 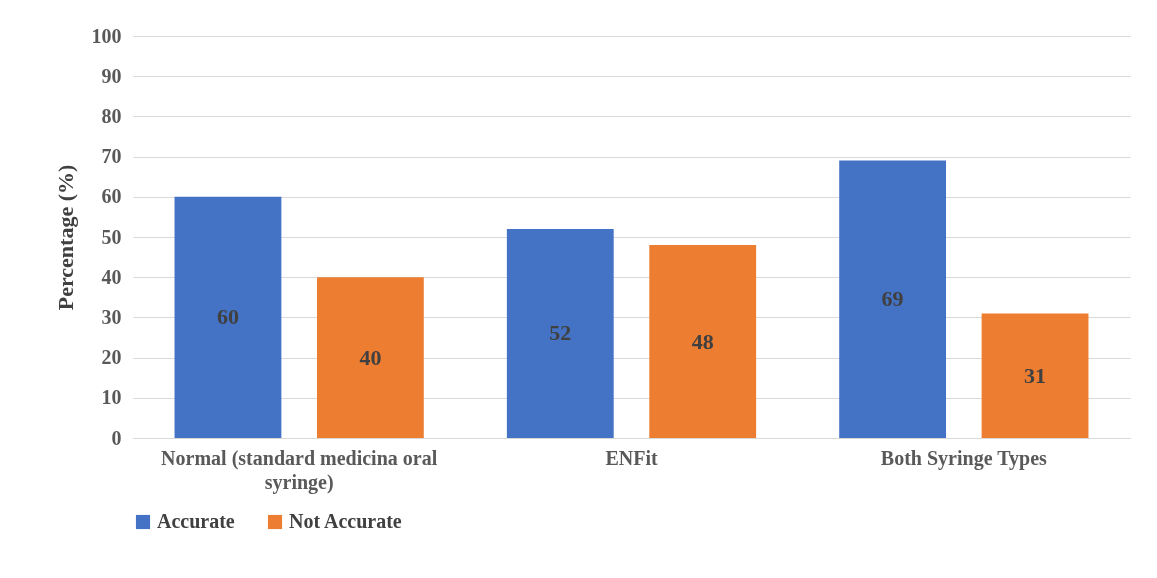 What do you see at coordinates (111, 115) in the screenshot?
I see `y-tick-label: 80` at bounding box center [111, 115].